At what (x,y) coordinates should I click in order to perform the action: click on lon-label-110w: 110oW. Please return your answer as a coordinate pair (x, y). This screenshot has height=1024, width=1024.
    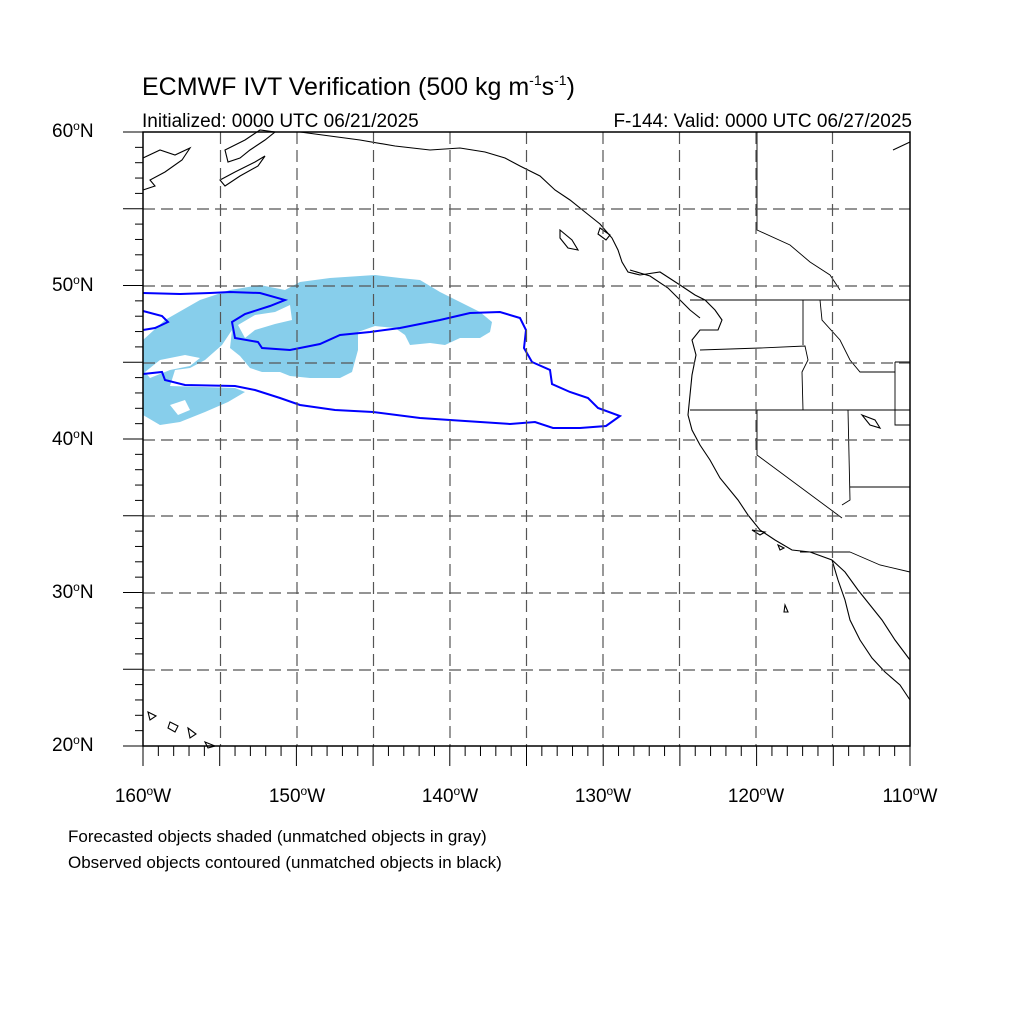
    Looking at the image, I should click on (910, 795).